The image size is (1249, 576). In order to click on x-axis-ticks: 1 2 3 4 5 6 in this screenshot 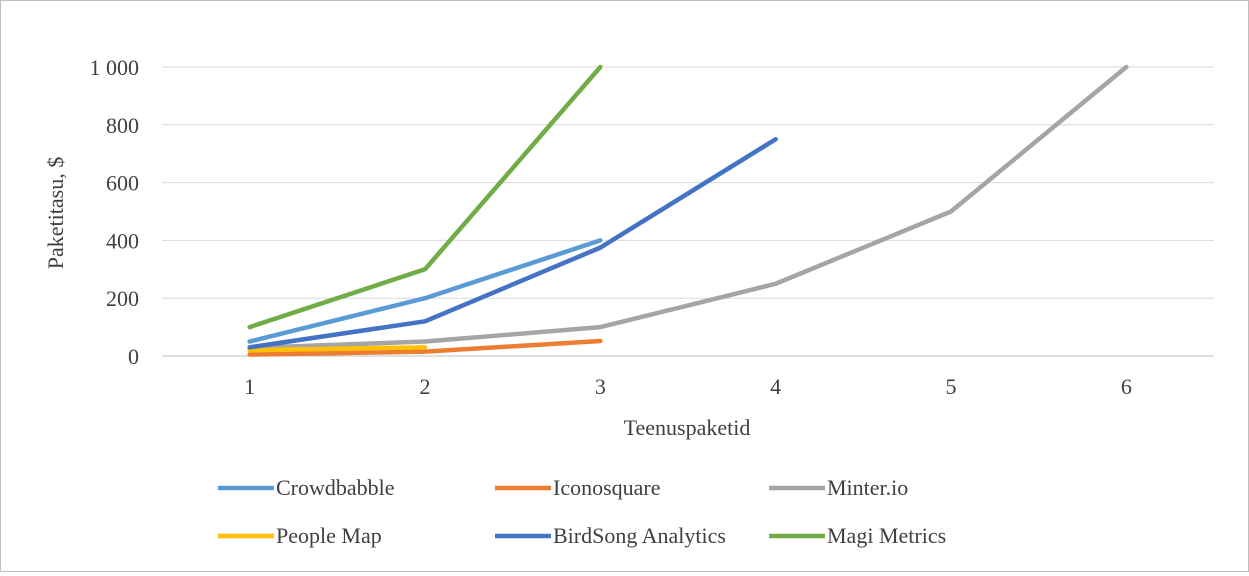, I will do `click(688, 386)`.